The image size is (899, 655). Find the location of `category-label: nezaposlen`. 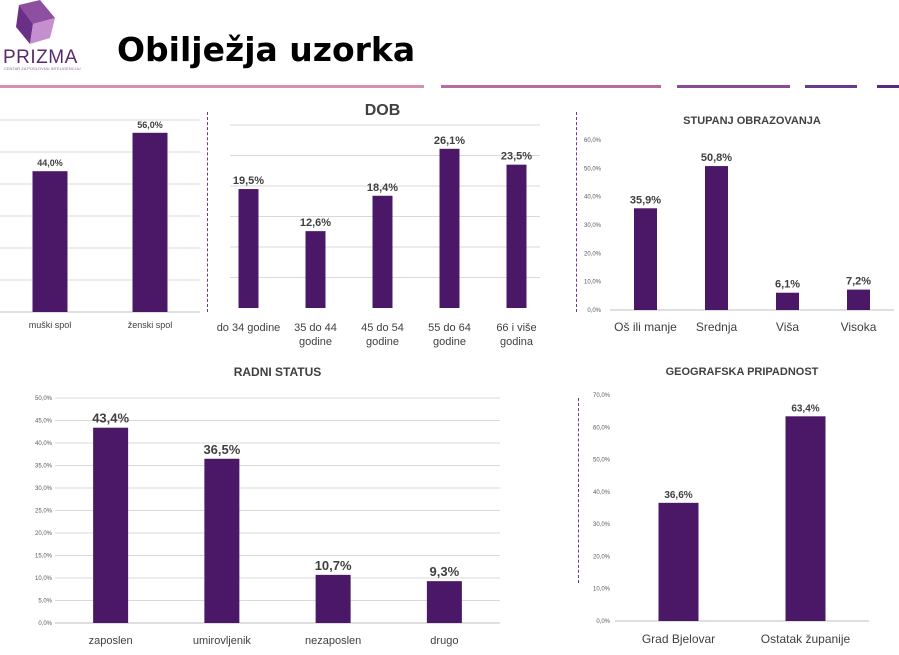

category-label: nezaposlen is located at coordinates (333, 641).